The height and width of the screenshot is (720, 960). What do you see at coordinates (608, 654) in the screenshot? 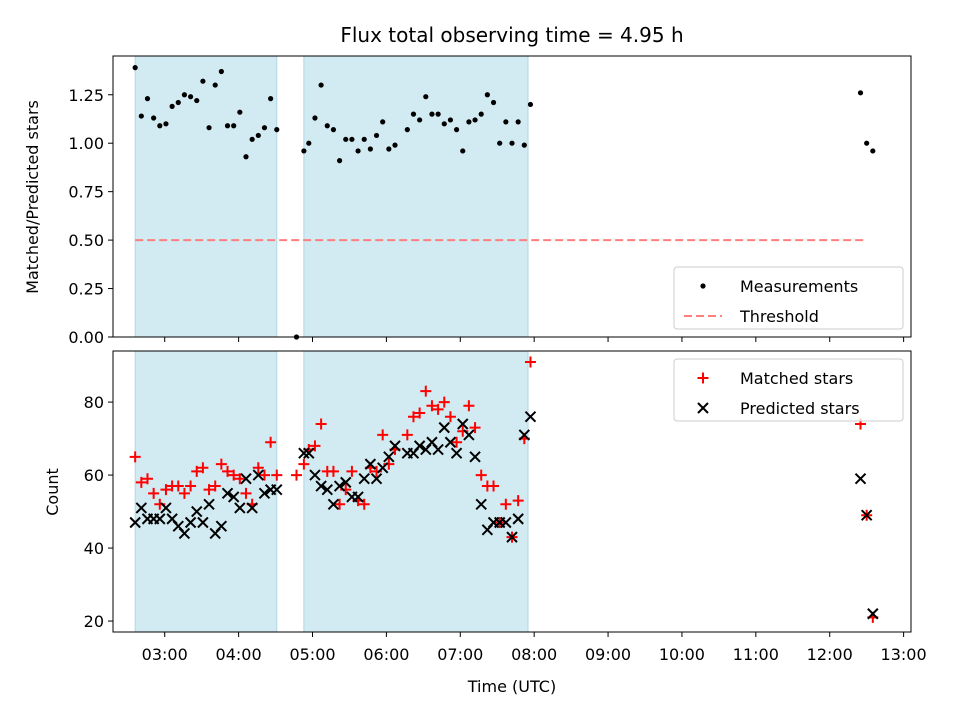
I see `x-tick-label: 09:00` at bounding box center [608, 654].